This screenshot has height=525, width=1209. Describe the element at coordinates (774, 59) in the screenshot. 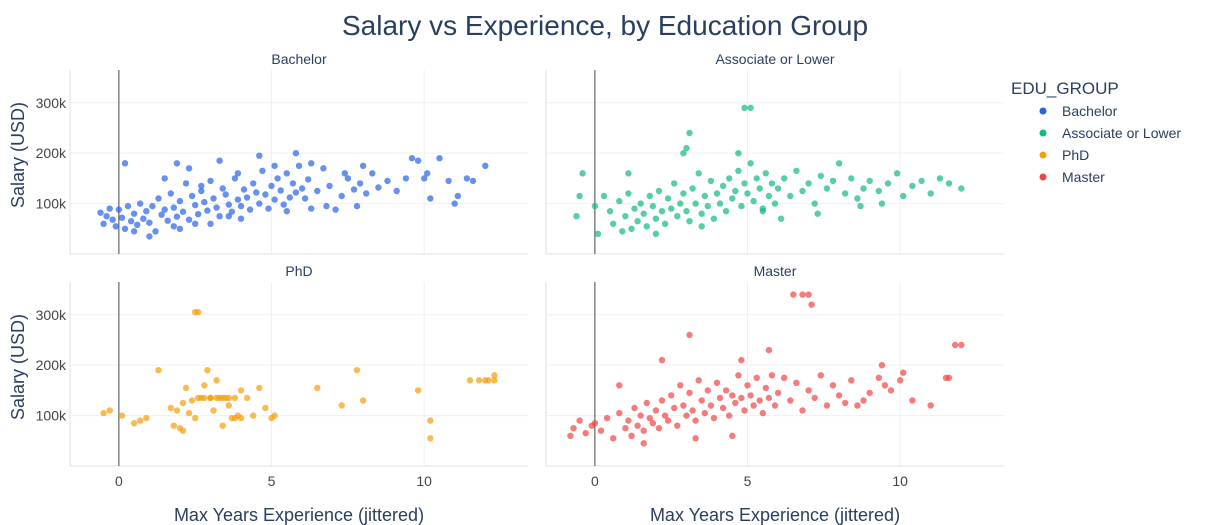

I see `facet-title-associate: Associate or Lower` at that location.